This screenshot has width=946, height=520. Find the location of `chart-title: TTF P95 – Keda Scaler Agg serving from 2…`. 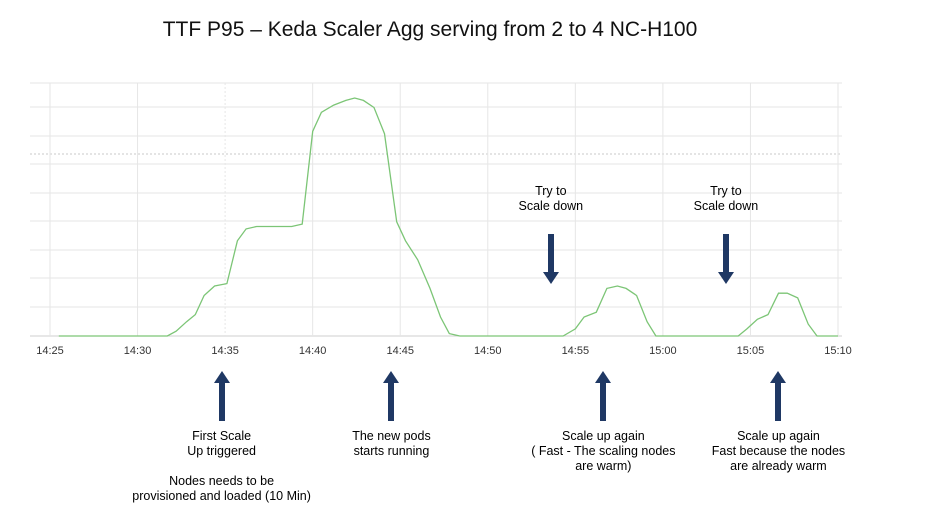

chart-title: TTF P95 – Keda Scaler Agg serving from 2… is located at coordinates (430, 29).